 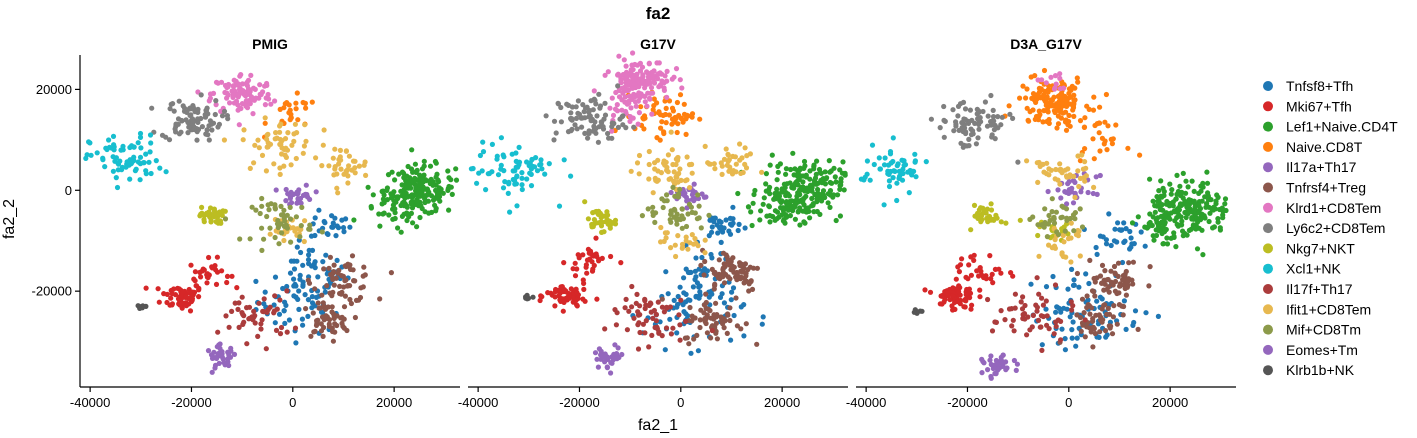 I want to click on x-tick-label: 0, so click(x=680, y=402).